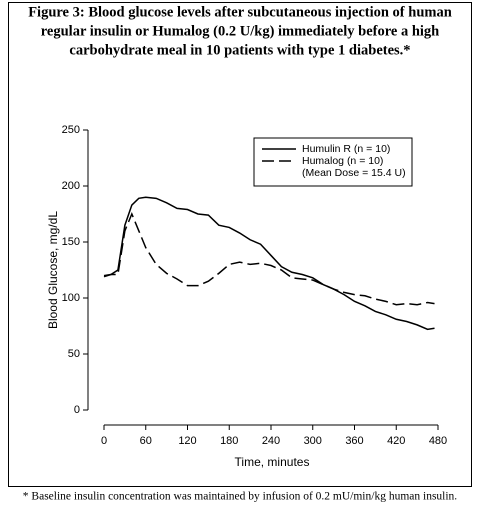 This screenshot has height=507, width=480. What do you see at coordinates (74, 354) in the screenshot?
I see `y-tick-label: 50` at bounding box center [74, 354].